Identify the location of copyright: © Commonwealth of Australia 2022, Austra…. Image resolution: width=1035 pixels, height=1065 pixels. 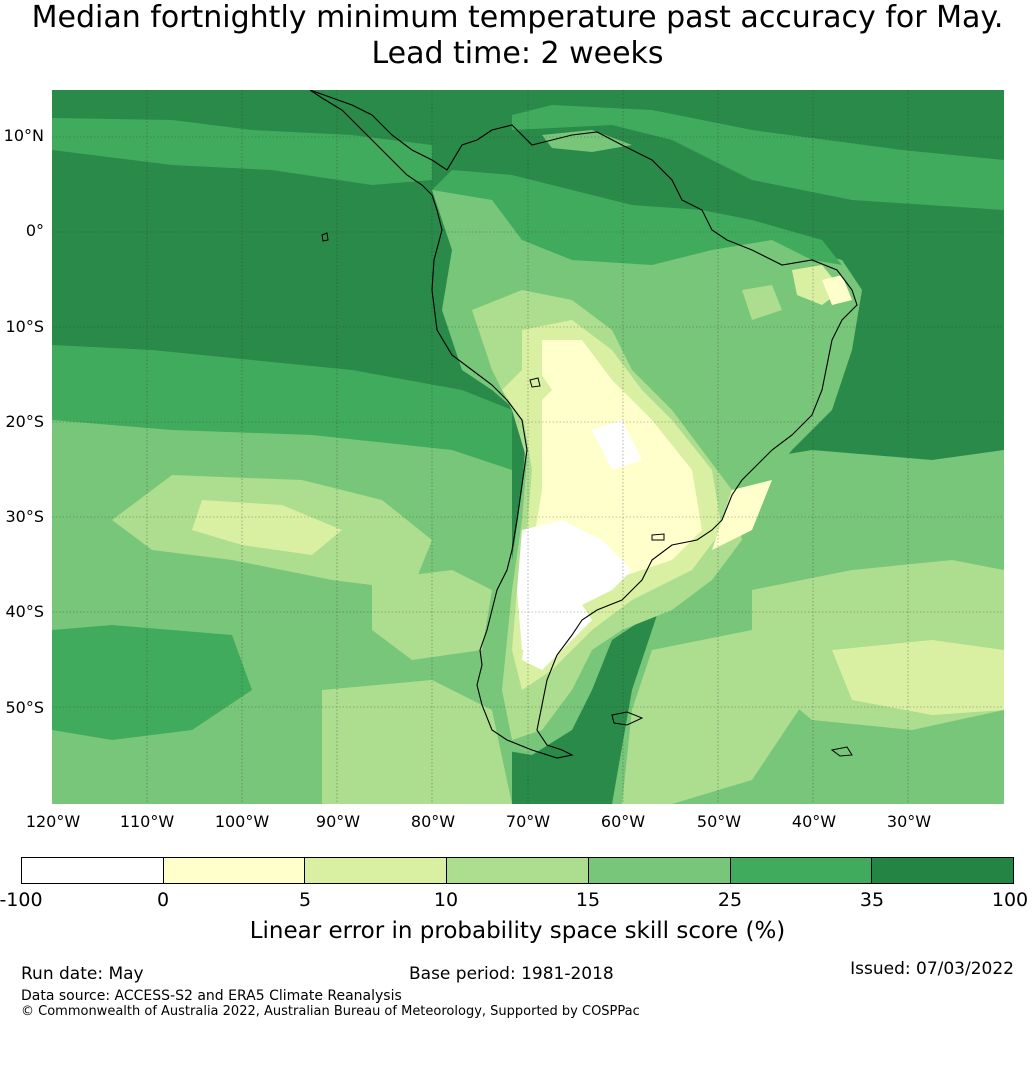
(330, 1011).